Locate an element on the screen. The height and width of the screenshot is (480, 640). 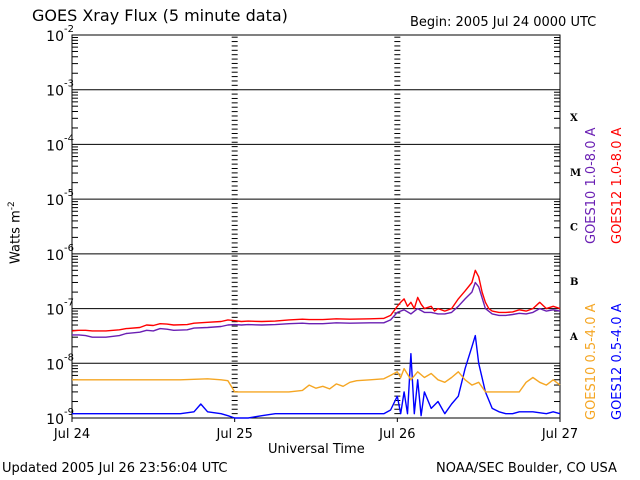
x-tick-label: Jul 24 is located at coordinates (71, 434).